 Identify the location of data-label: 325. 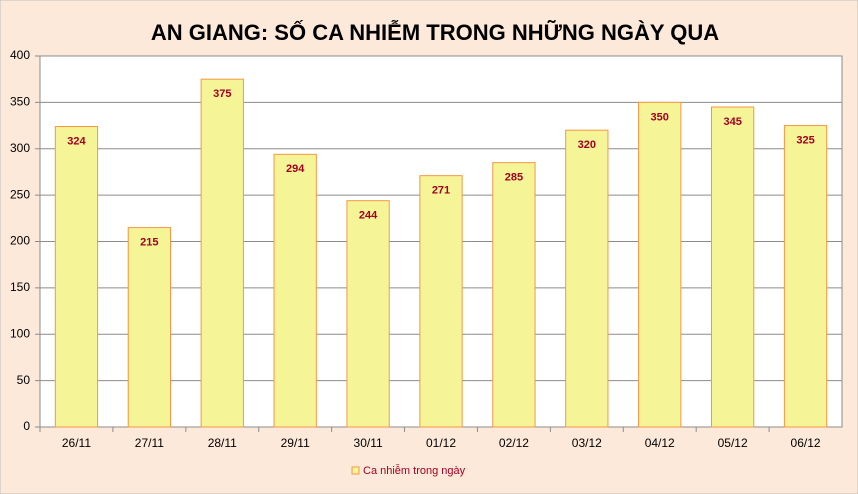
(805, 140).